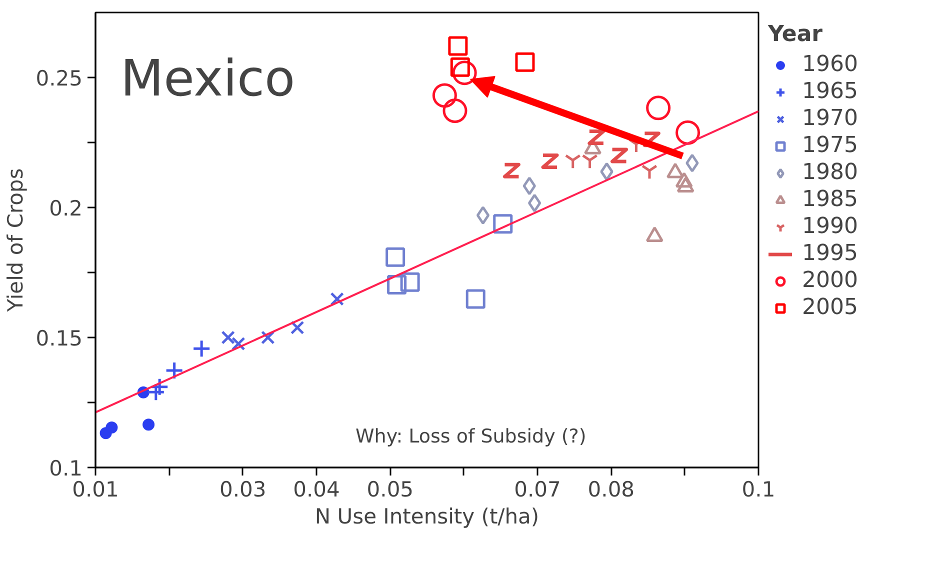  Describe the element at coordinates (208, 79) in the screenshot. I see `text: Mexico` at that location.